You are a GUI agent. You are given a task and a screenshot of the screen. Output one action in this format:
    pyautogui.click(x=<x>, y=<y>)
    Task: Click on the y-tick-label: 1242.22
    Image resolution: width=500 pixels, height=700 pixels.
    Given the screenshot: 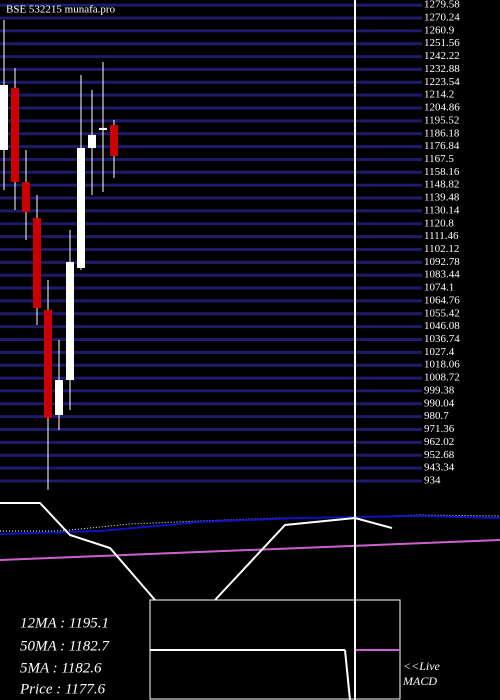 What is the action you would take?
    pyautogui.click(x=442, y=56)
    